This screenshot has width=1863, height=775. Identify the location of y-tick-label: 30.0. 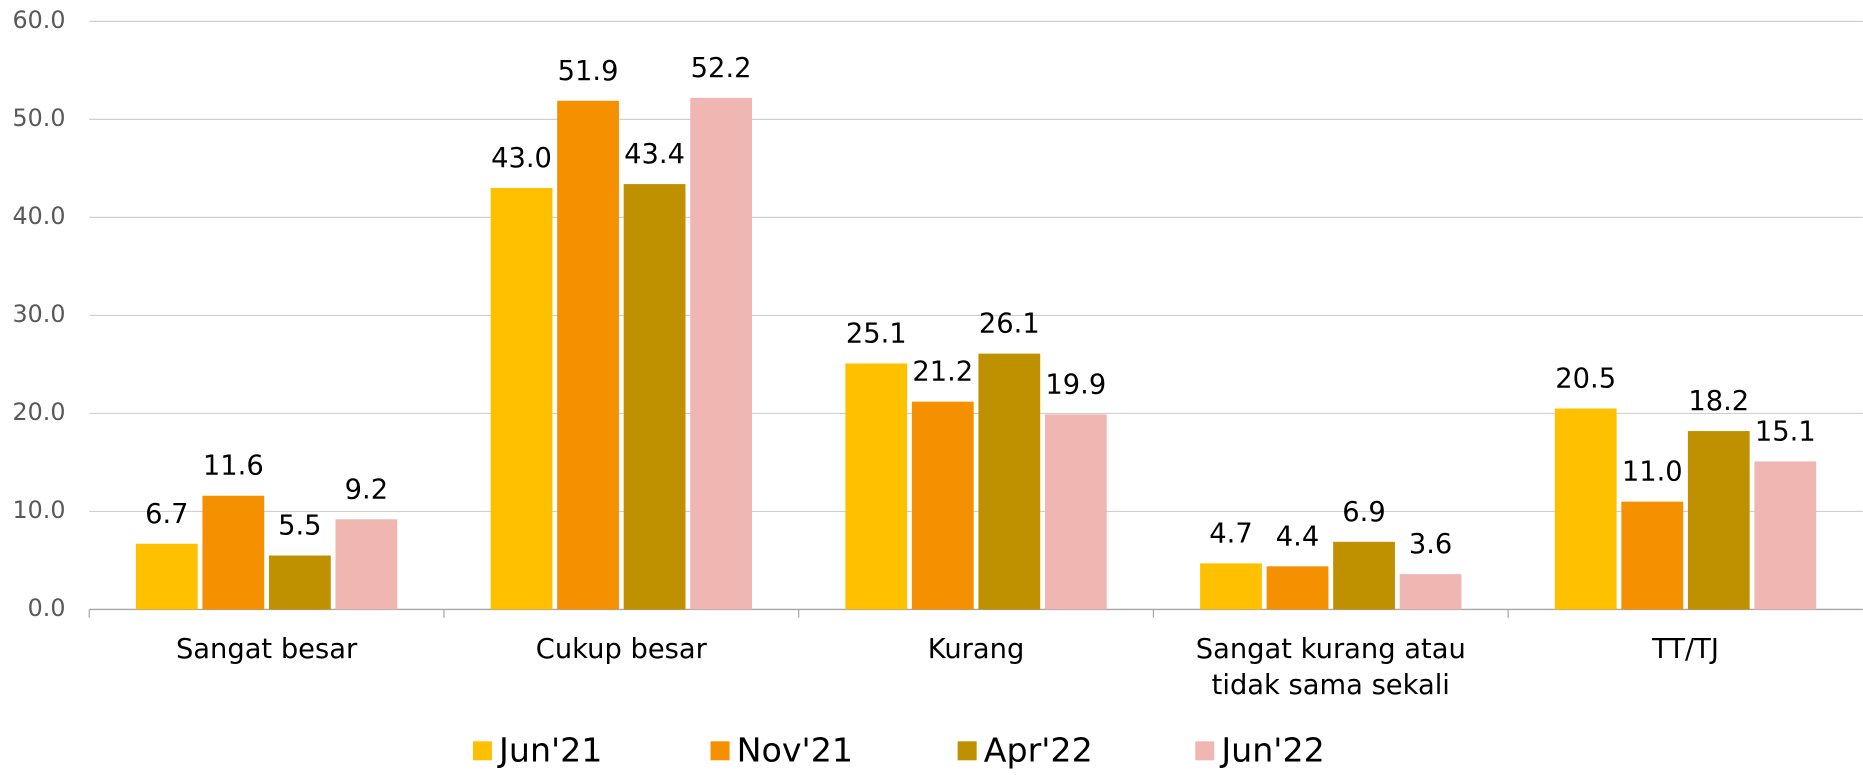
(39, 314).